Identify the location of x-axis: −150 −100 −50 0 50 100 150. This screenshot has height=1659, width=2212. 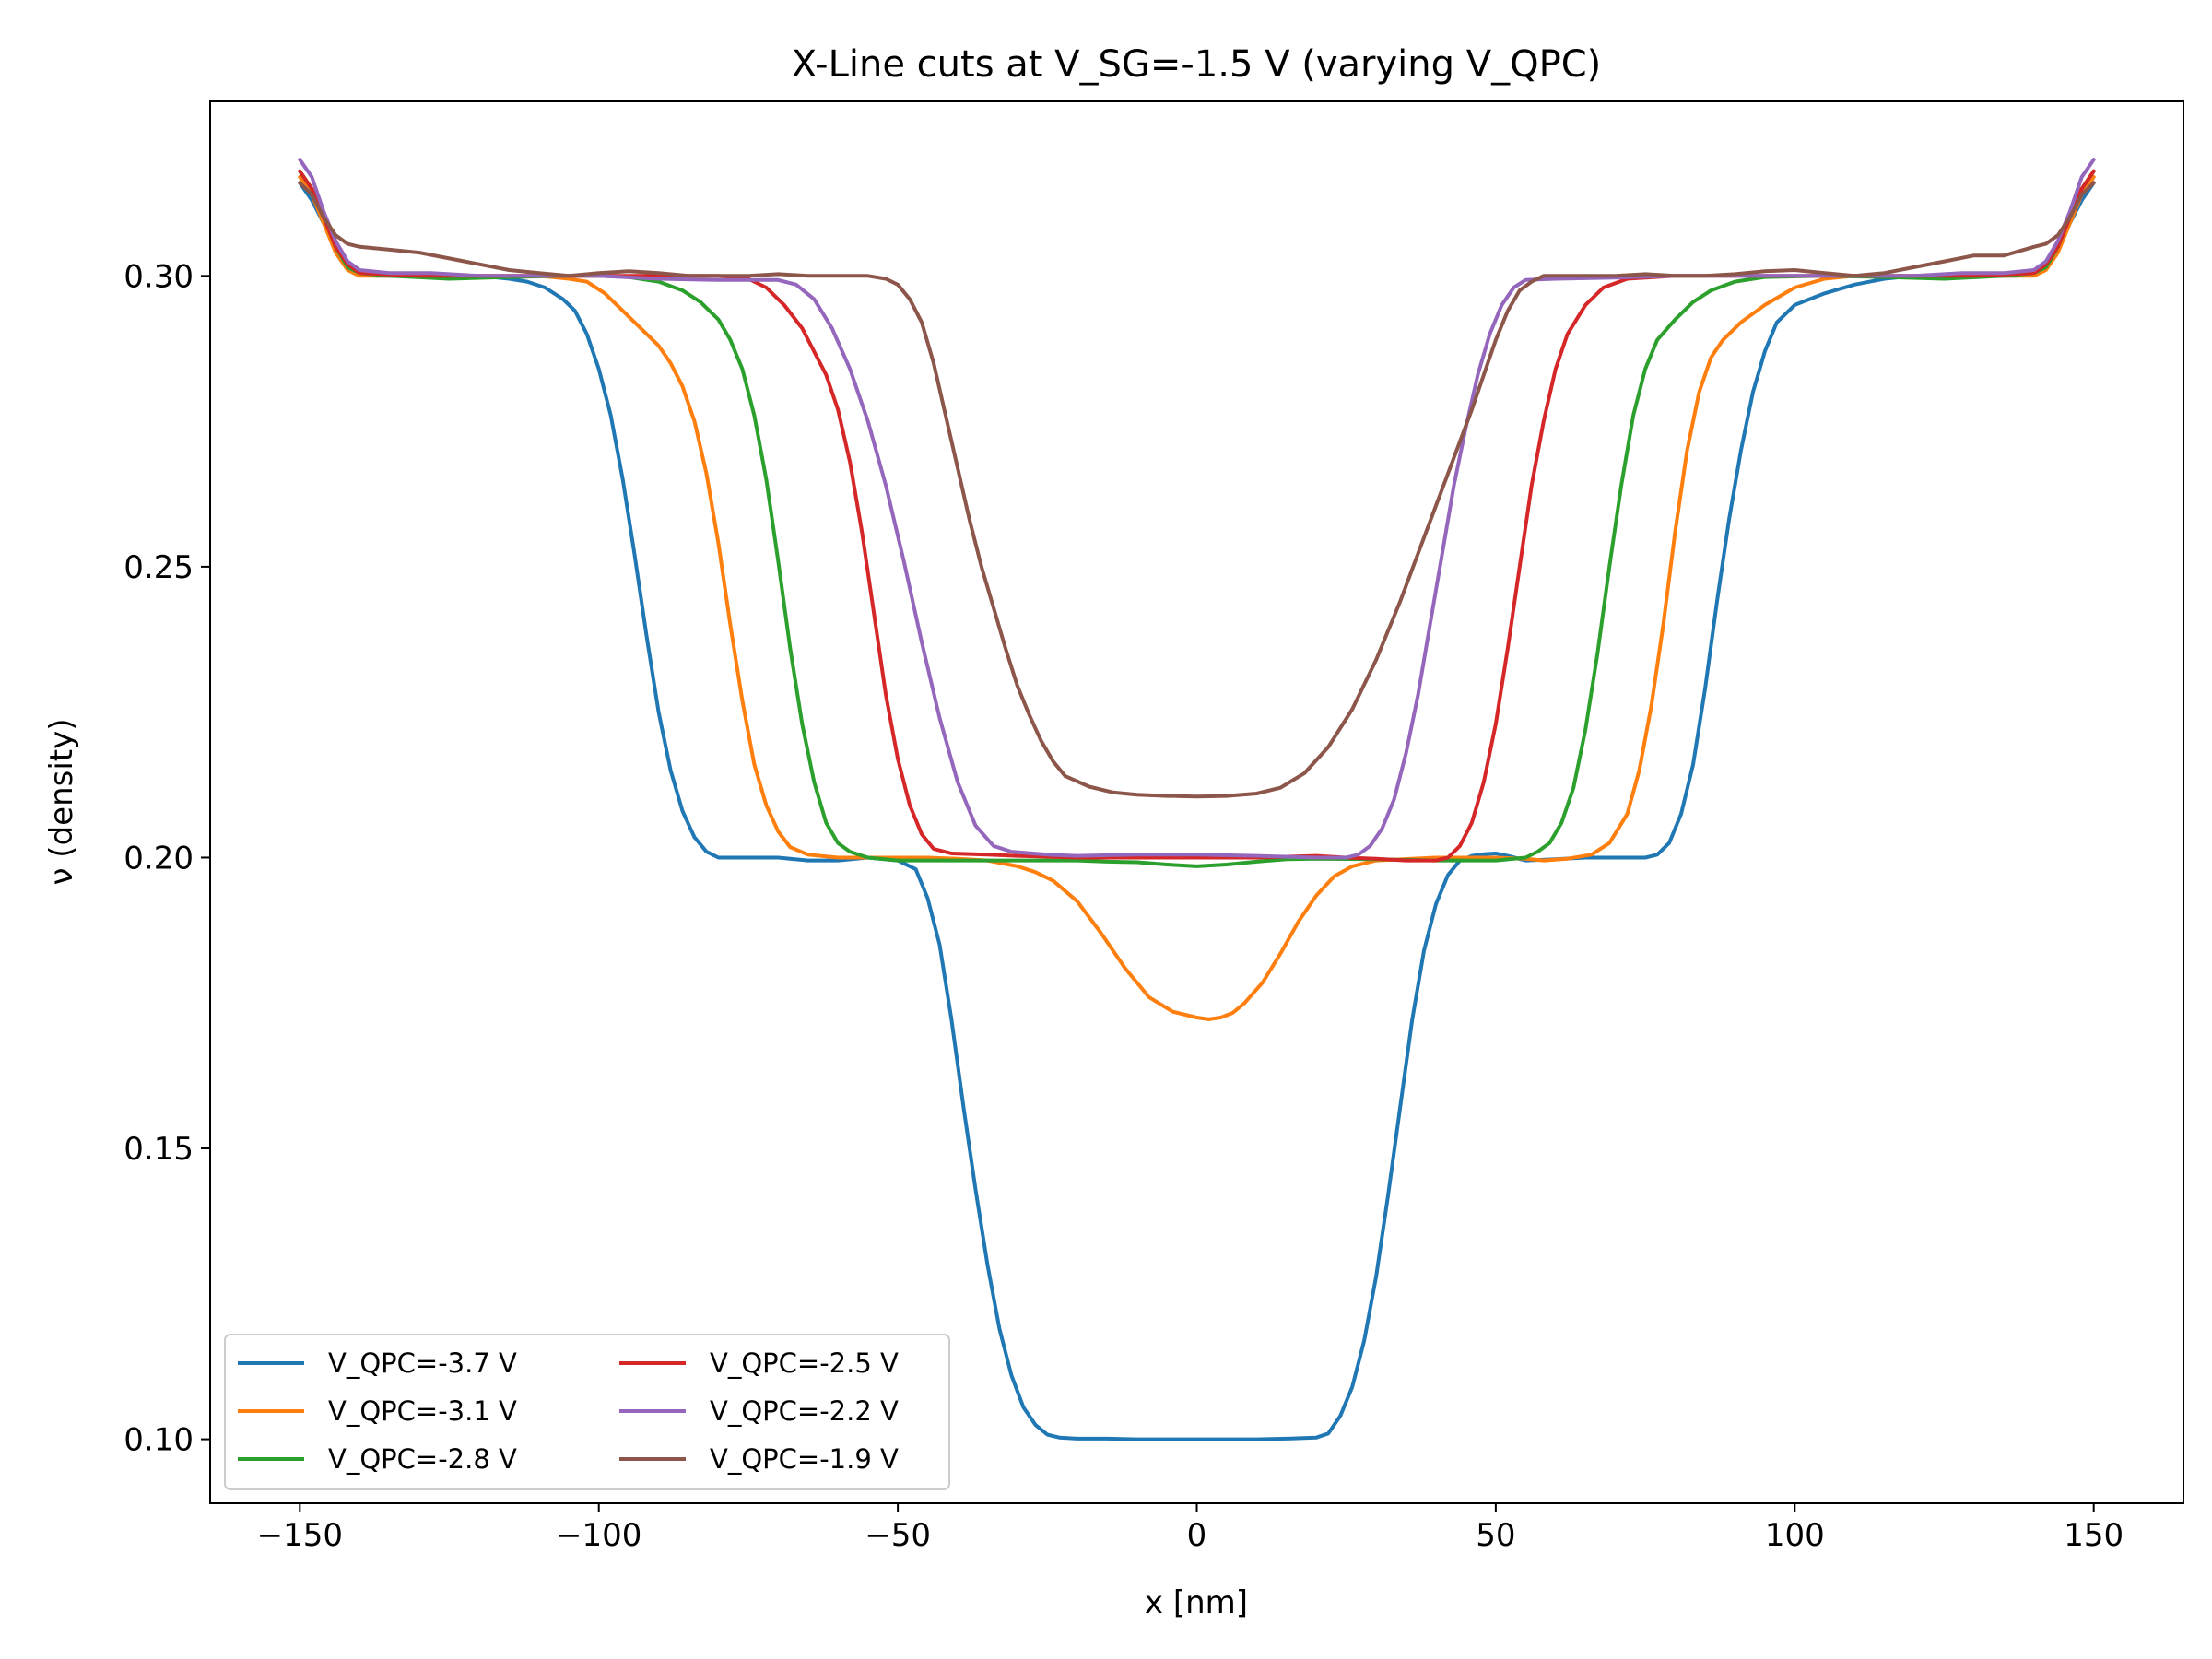
(1190, 1528).